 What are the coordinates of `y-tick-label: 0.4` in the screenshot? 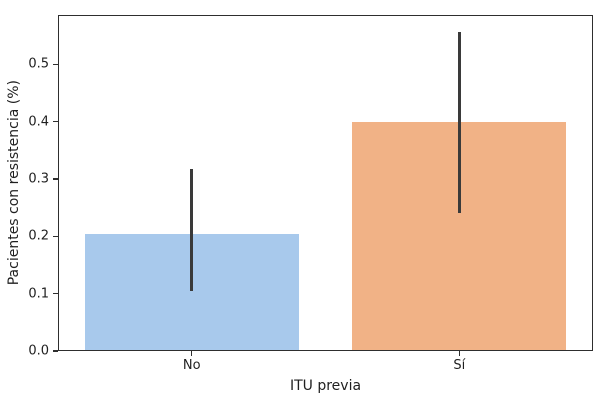 It's located at (38, 122).